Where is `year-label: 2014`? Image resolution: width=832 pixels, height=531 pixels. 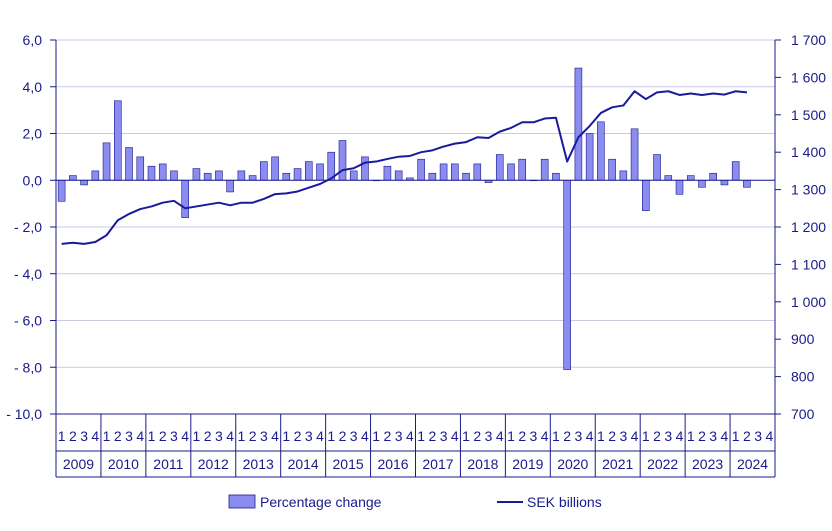 year-label: 2014 is located at coordinates (303, 464).